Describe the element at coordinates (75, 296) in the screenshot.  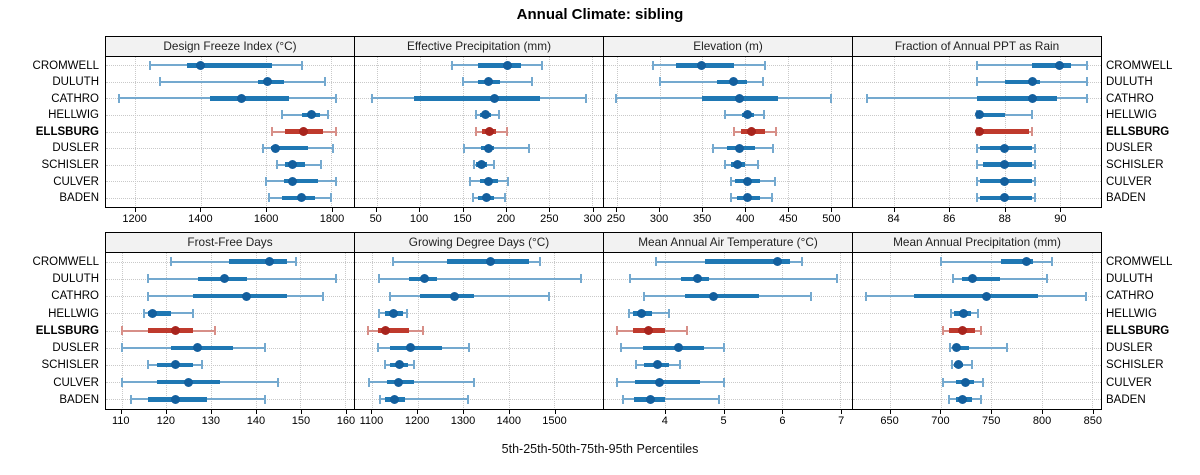
I see `row-label-left: CATHRO` at that location.